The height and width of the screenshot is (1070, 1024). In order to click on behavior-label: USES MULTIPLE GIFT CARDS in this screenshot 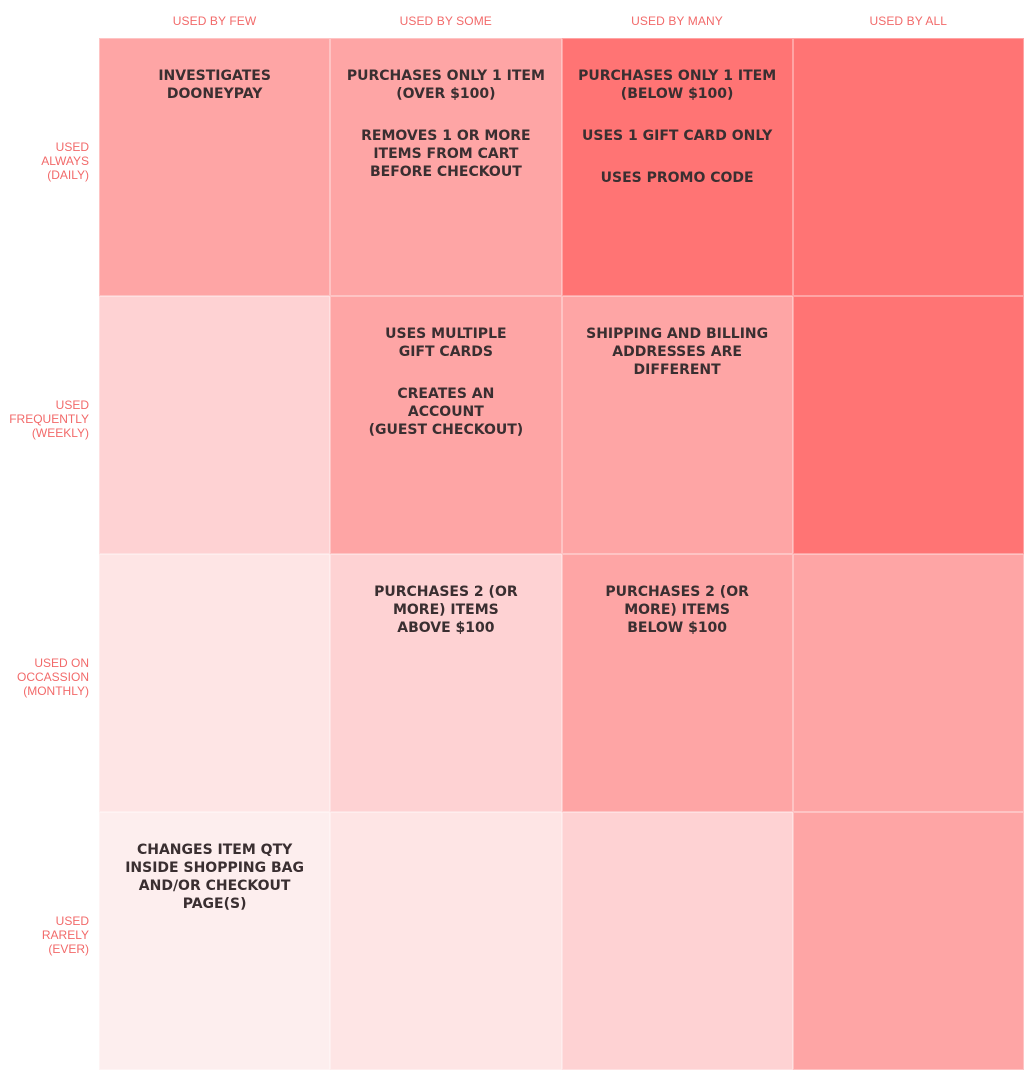, I will do `click(446, 343)`.